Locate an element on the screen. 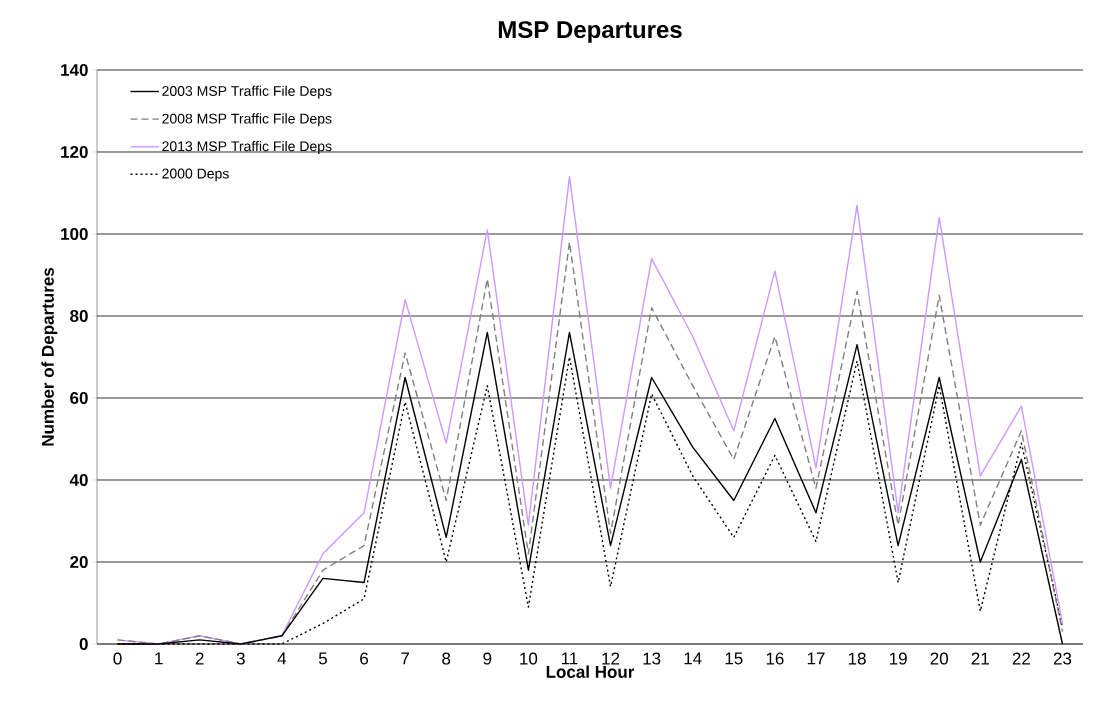  x-tick-label: 0 is located at coordinates (117, 658).